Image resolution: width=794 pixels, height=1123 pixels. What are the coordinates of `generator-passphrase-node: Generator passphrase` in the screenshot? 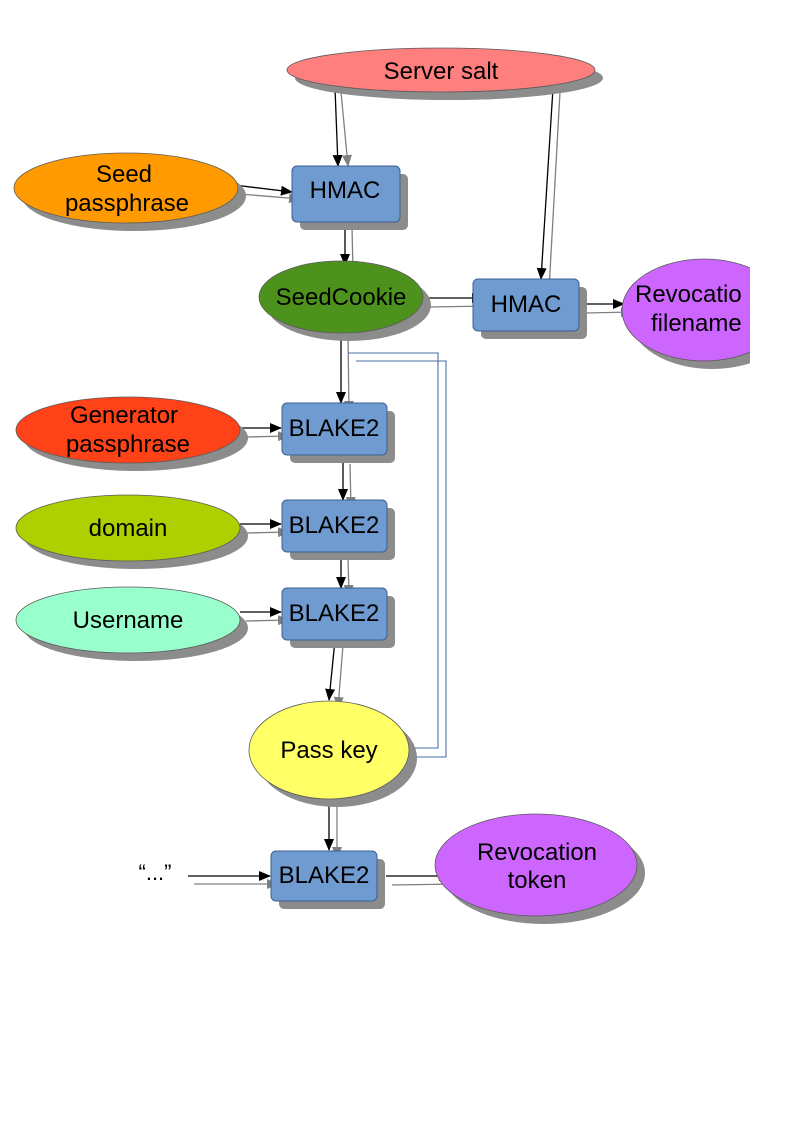 It's located at (131, 433).